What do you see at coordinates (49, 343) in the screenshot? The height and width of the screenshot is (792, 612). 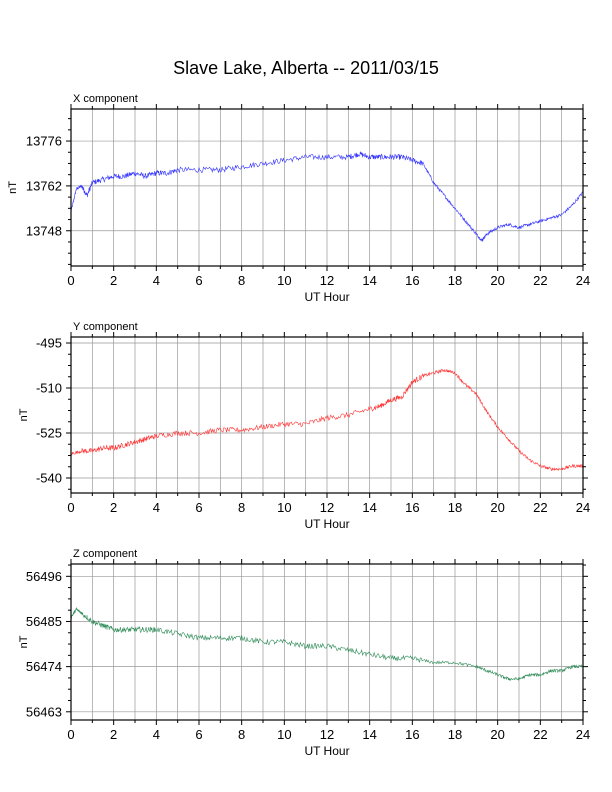 I see `y-tick-label: -495` at bounding box center [49, 343].